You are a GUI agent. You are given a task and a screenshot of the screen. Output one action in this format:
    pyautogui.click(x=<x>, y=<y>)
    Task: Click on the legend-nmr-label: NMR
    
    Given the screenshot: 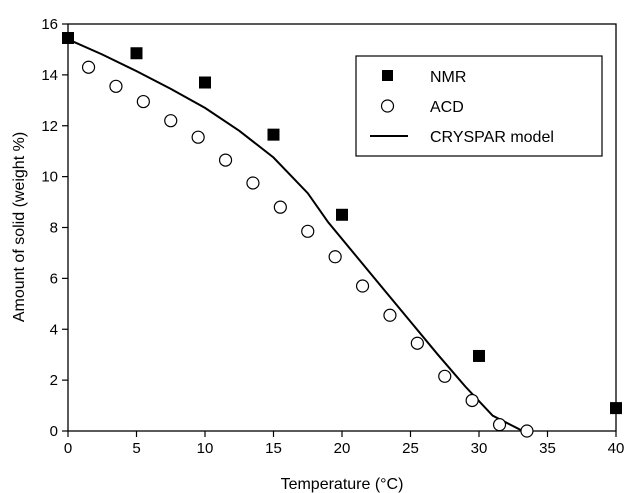 What is the action you would take?
    pyautogui.click(x=448, y=77)
    